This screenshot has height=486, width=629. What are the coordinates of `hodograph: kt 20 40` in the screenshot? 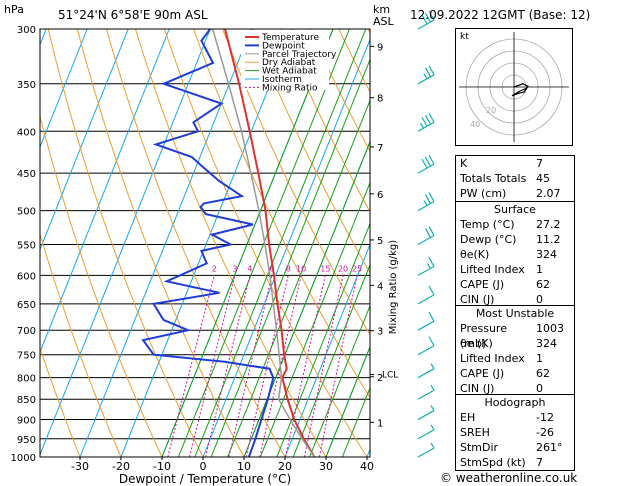 It's located at (514, 87).